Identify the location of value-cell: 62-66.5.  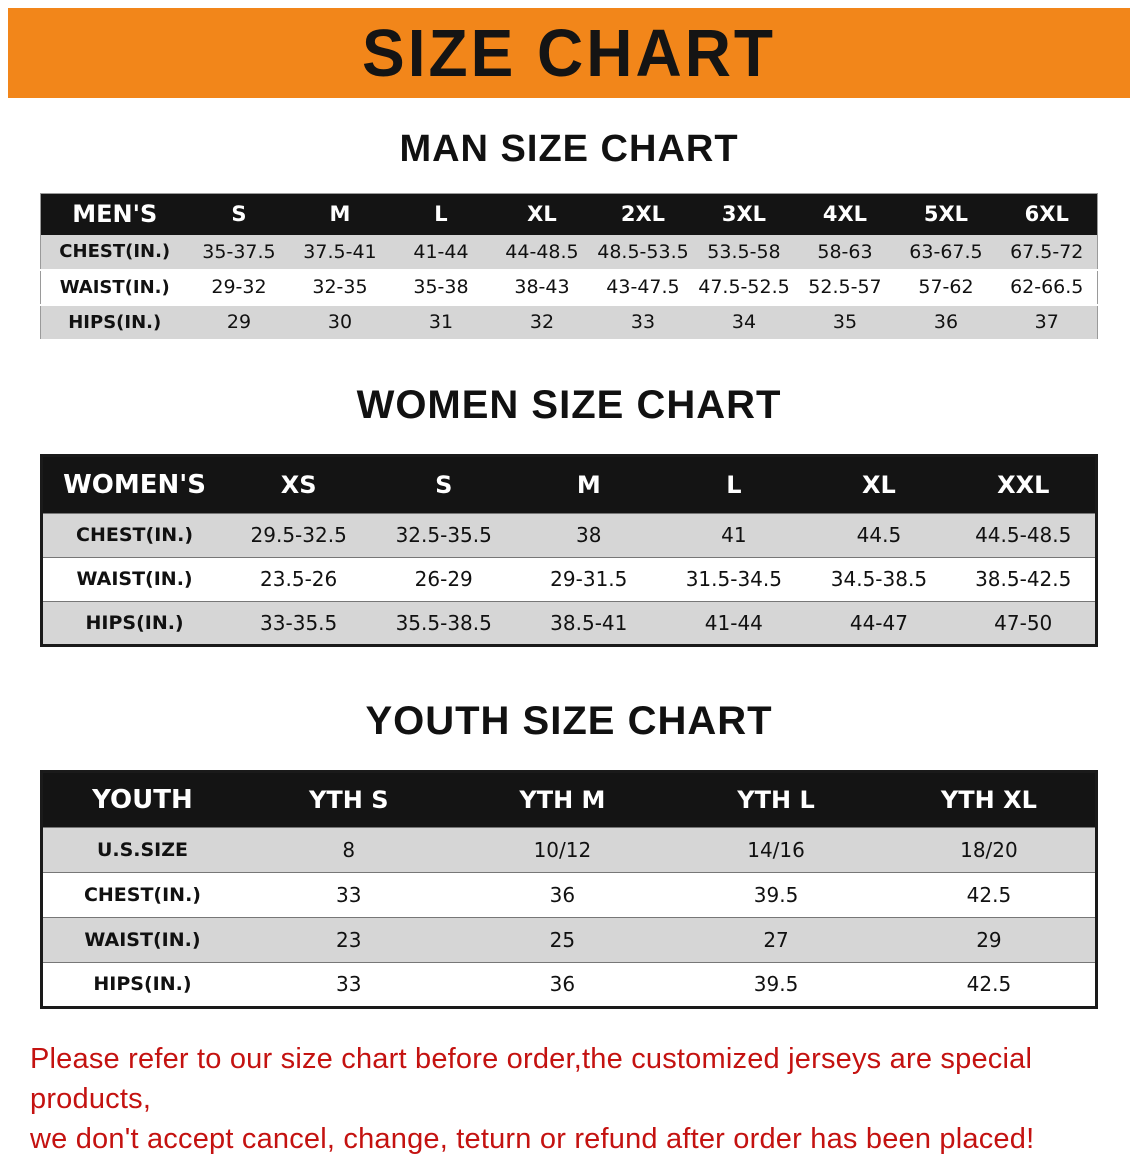
(1047, 287).